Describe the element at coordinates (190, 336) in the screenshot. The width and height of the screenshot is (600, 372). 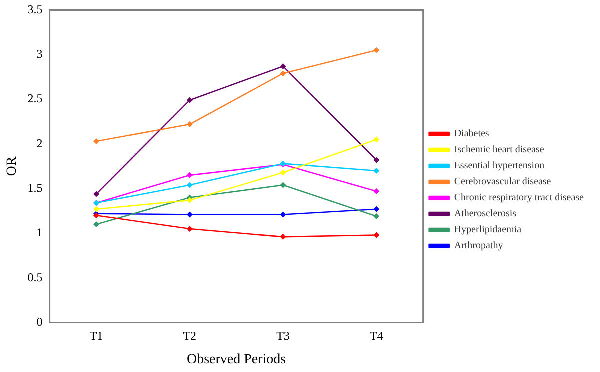
I see `x-tick-label: T2` at that location.